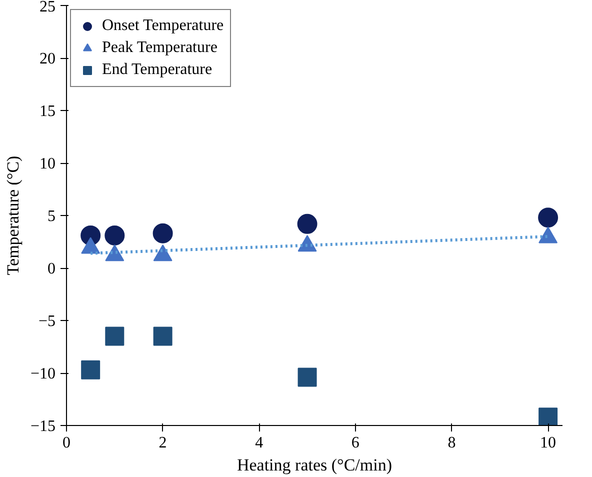 This screenshot has height=477, width=592. Describe the element at coordinates (163, 26) in the screenshot. I see `legend-label: Onset Temperature` at that location.